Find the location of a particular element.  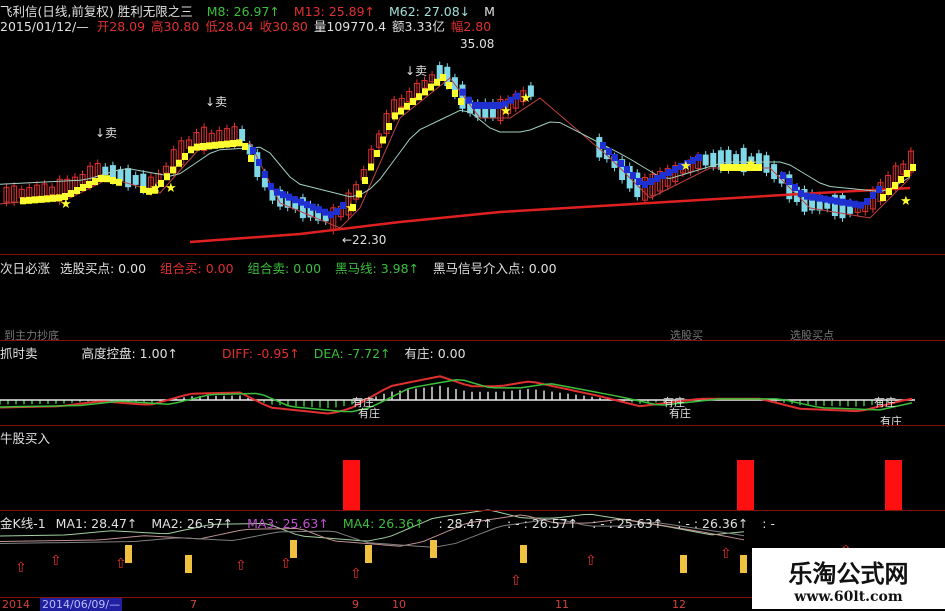

change-value: 幅2.80 is located at coordinates (471, 26).